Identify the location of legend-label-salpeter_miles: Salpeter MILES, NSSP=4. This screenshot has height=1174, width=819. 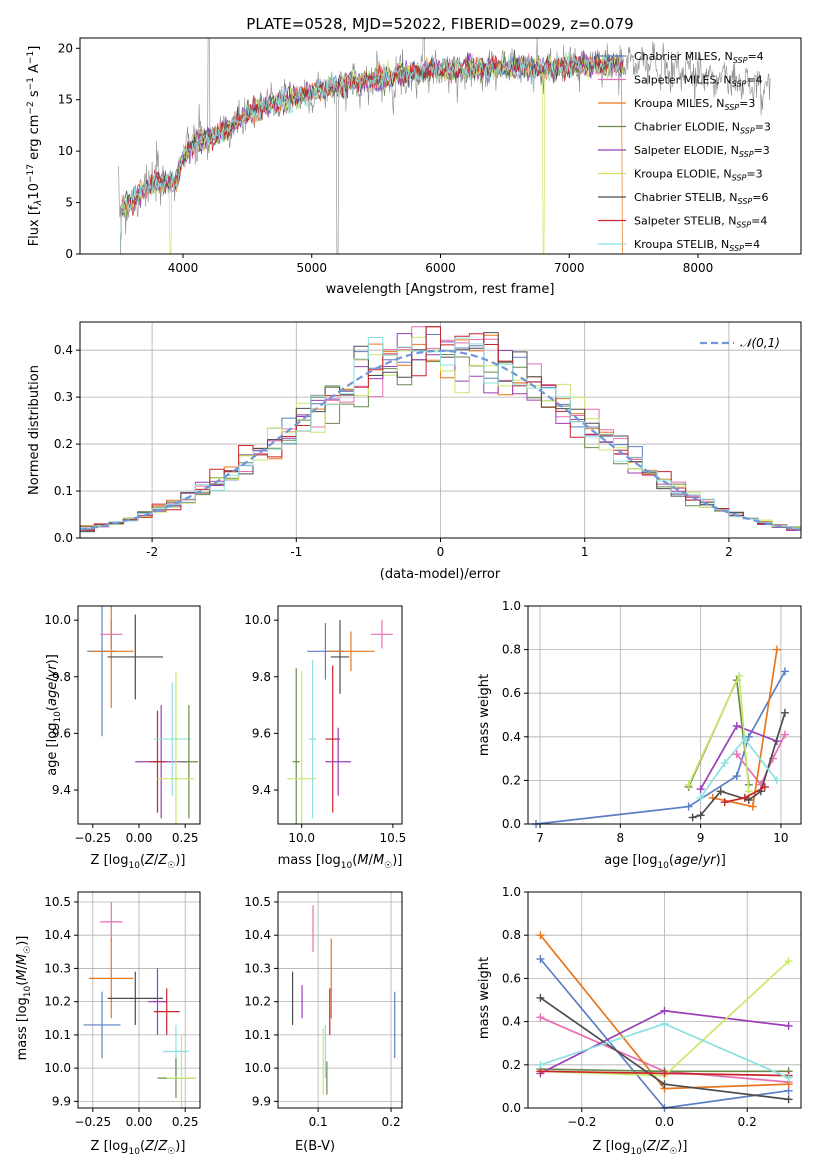
(698, 81).